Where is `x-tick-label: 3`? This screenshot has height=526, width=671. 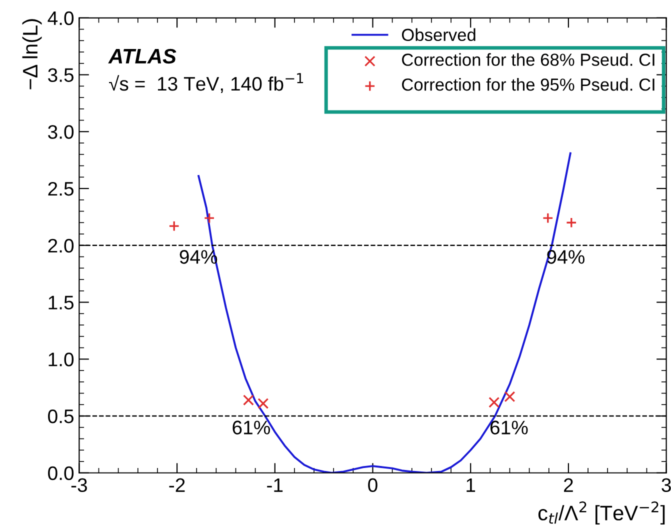 x-tick-label: 3 is located at coordinates (666, 485).